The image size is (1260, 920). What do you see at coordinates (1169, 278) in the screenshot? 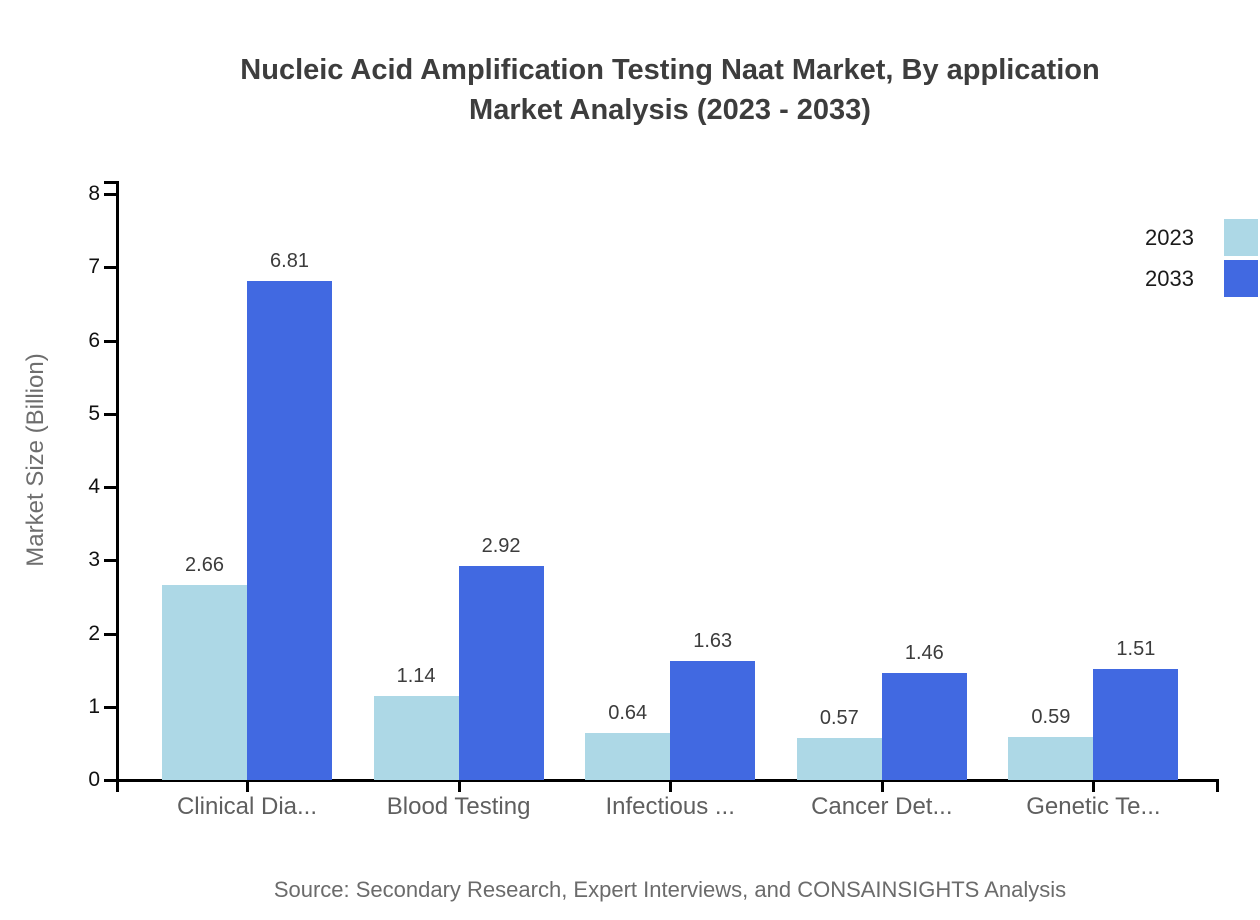
I see `legend-label-2033: 2033` at bounding box center [1169, 278].